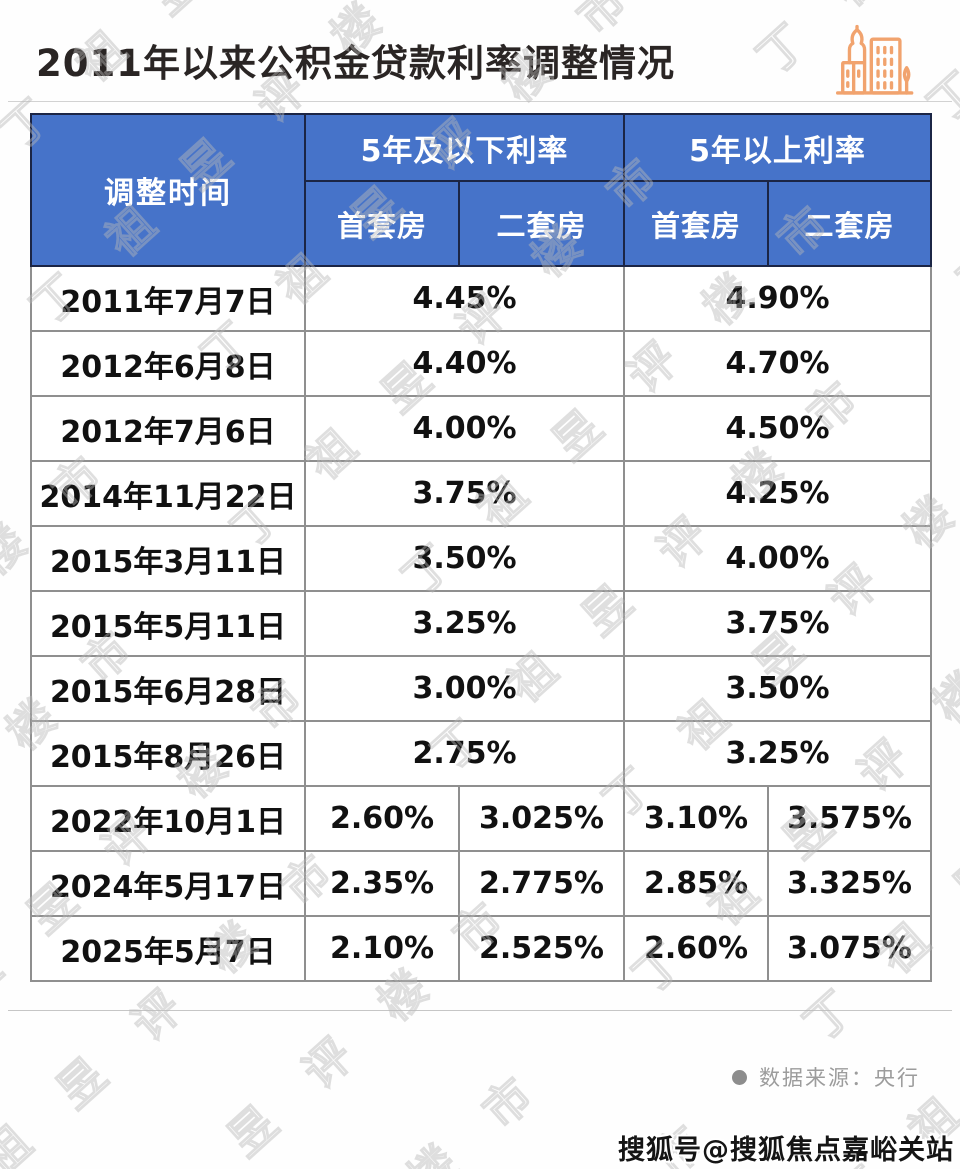 The width and height of the screenshot is (960, 1169). Describe the element at coordinates (168, 818) in the screenshot. I see `row-date: 2022年10月1日` at that location.